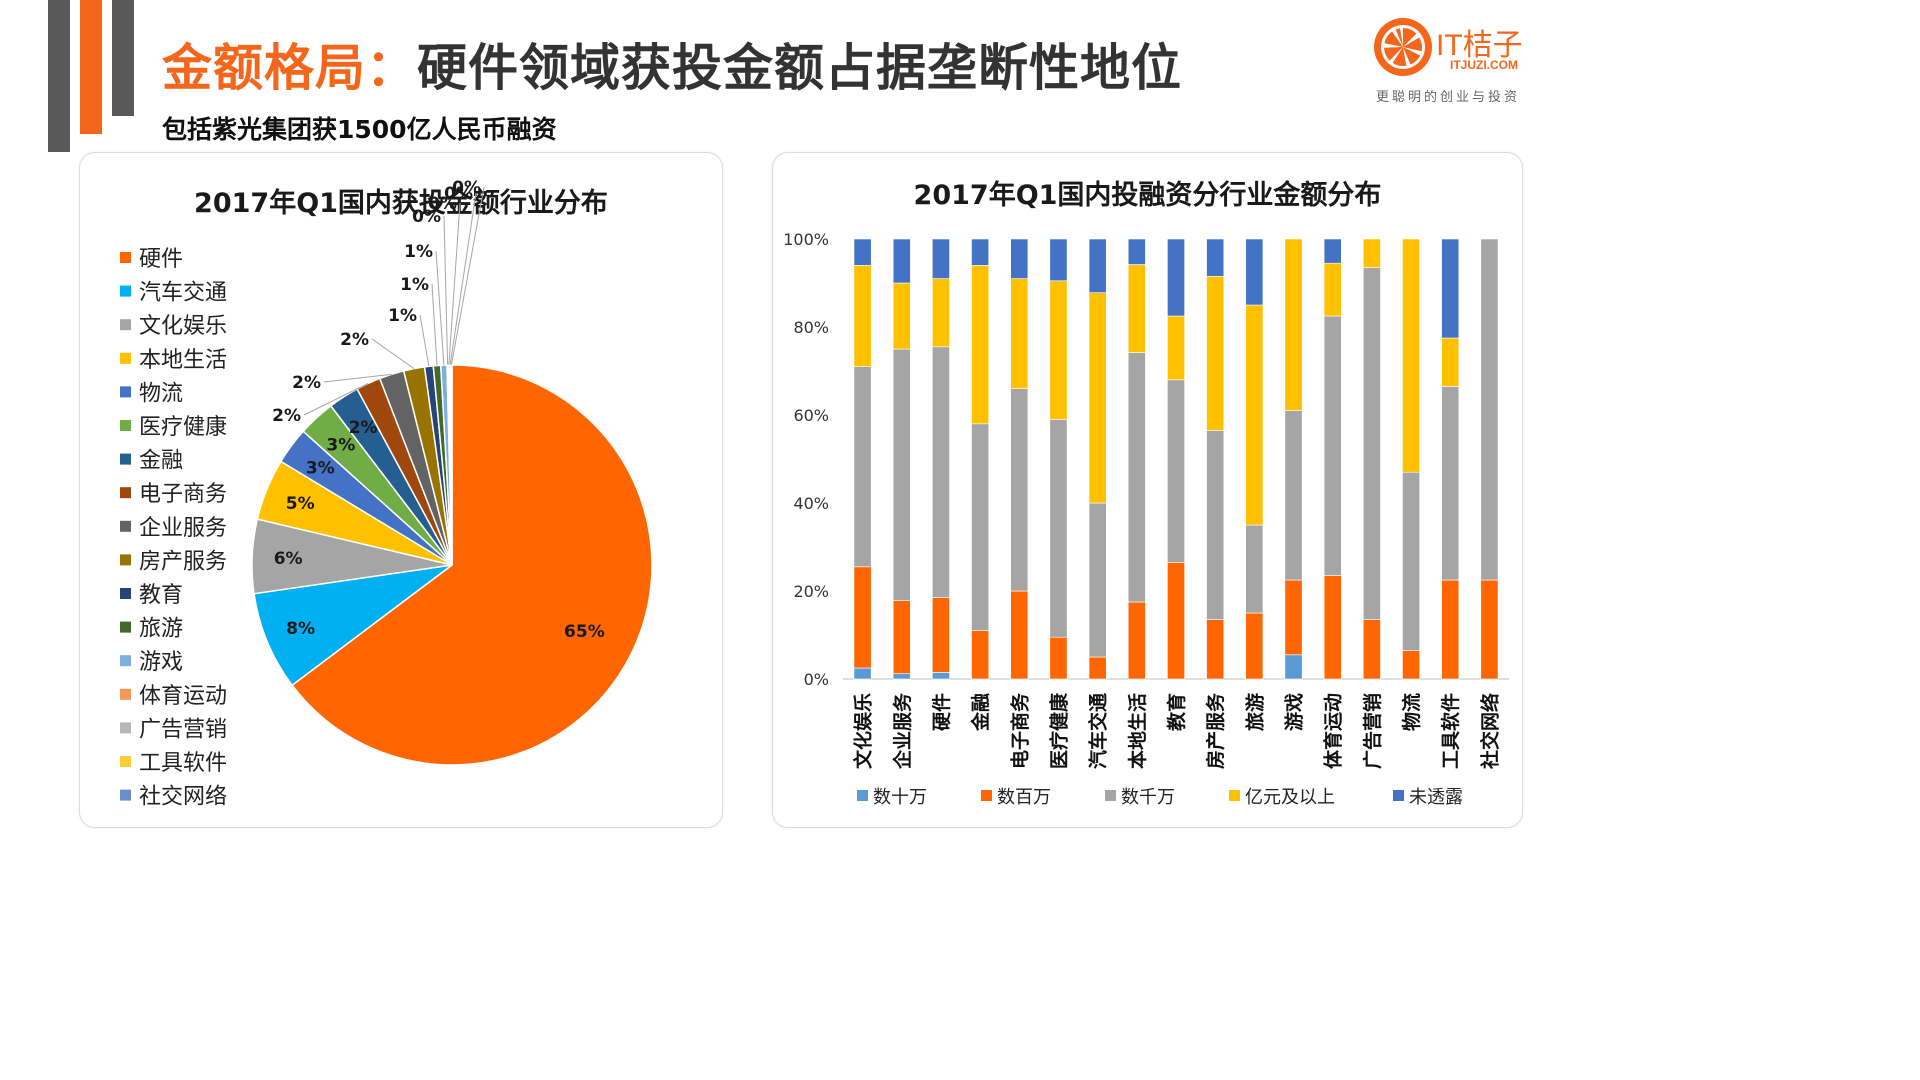  I want to click on legend-label: 硬件, so click(161, 259).